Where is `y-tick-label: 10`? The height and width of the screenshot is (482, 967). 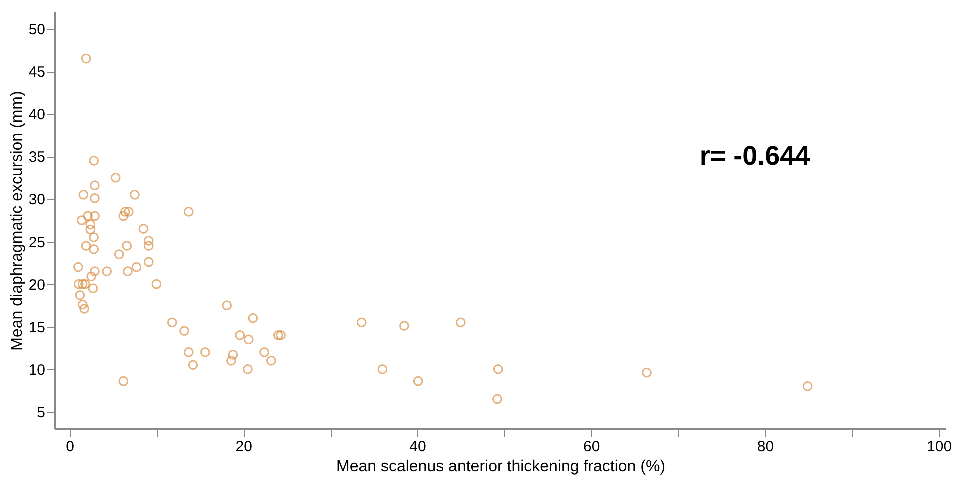
y-tick-label: 10 is located at coordinates (37, 370).